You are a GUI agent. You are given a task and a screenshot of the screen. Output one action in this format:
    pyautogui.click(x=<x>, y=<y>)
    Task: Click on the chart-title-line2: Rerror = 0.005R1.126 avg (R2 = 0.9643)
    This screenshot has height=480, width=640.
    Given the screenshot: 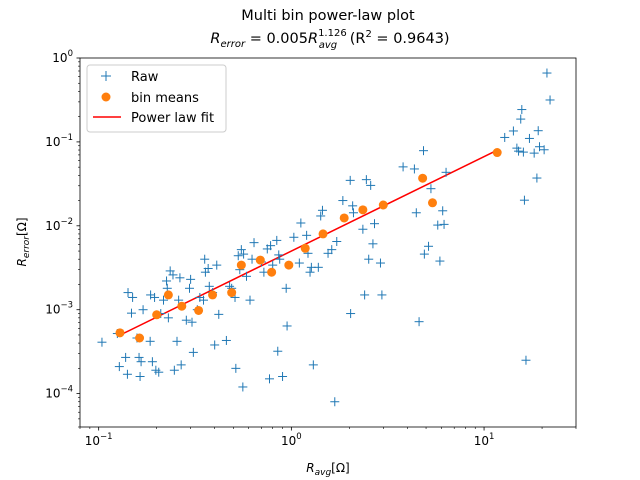 What is the action you would take?
    pyautogui.click(x=329, y=39)
    